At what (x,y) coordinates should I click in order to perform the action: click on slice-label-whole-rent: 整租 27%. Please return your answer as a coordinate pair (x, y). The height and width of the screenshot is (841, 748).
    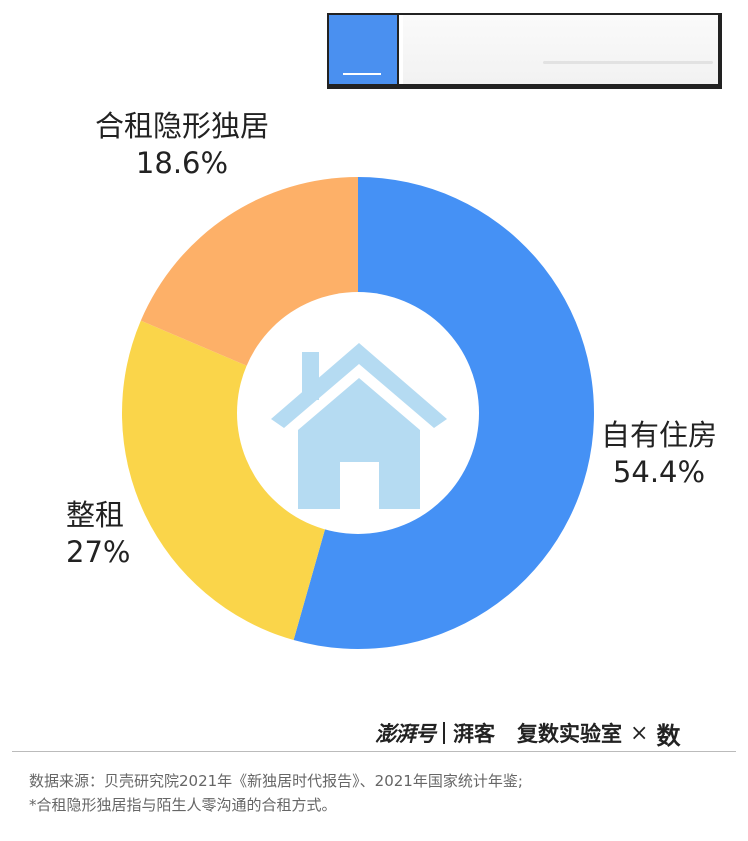
    Looking at the image, I should click on (98, 534).